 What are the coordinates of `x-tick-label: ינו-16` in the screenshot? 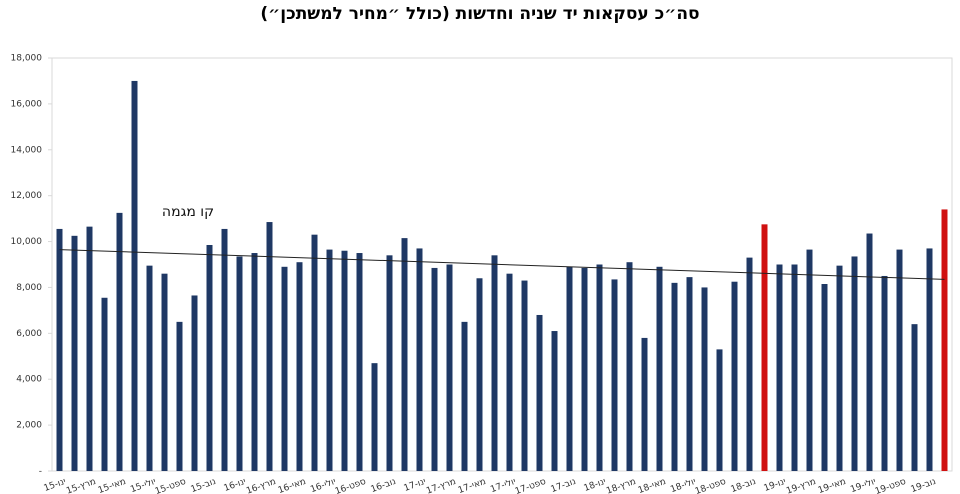 It's located at (235, 485).